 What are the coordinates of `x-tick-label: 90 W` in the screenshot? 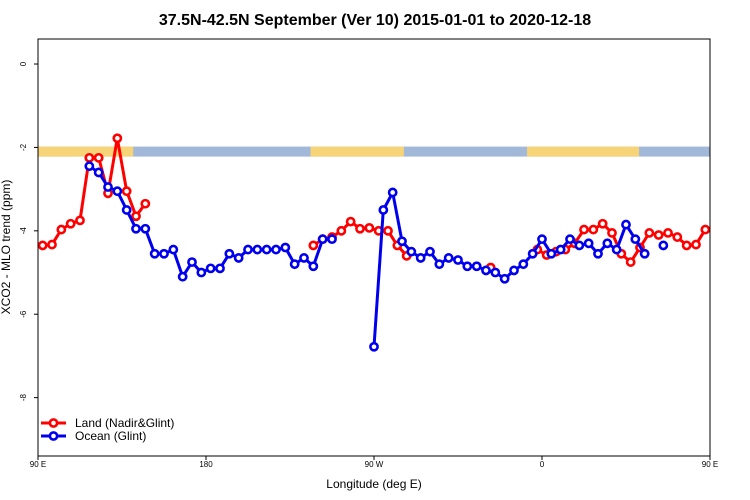 It's located at (374, 464).